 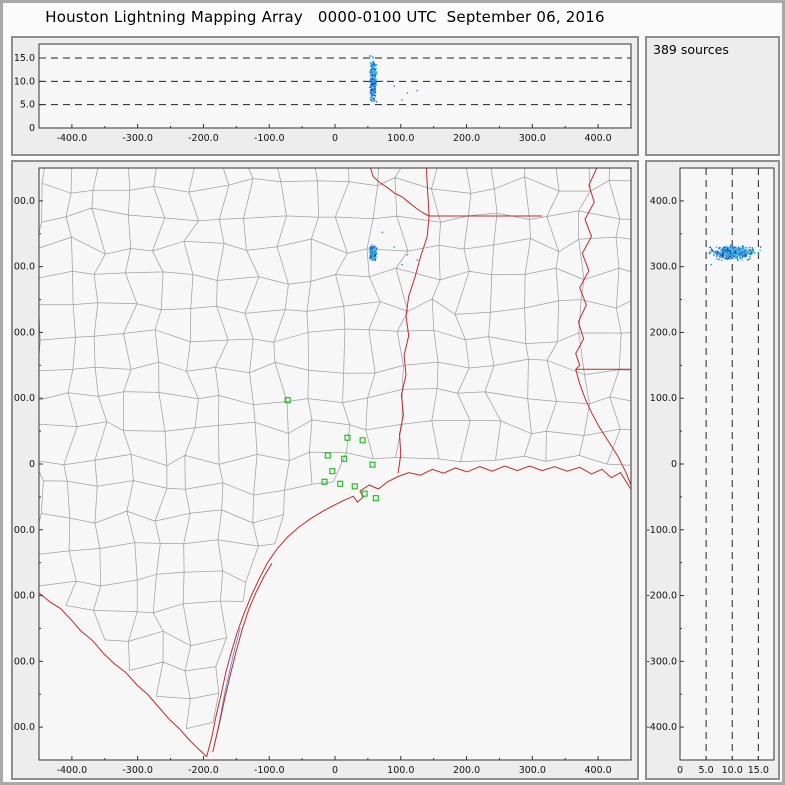 I want to click on plan-source-points, so click(x=394, y=248).